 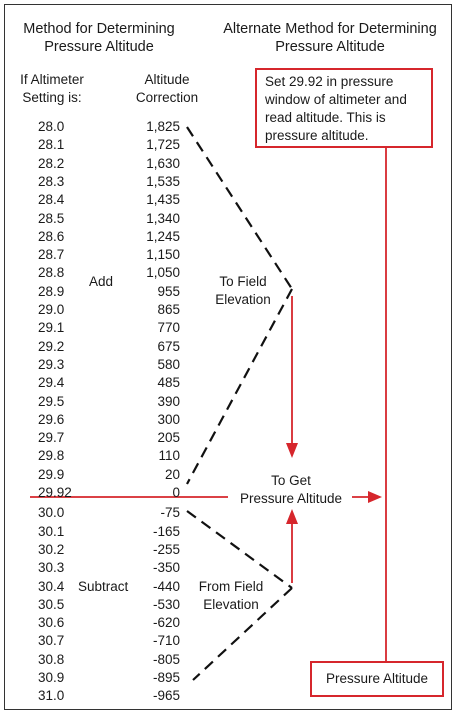 What do you see at coordinates (239, 549) in the screenshot?
I see `subtract-dashed-line-upper` at bounding box center [239, 549].